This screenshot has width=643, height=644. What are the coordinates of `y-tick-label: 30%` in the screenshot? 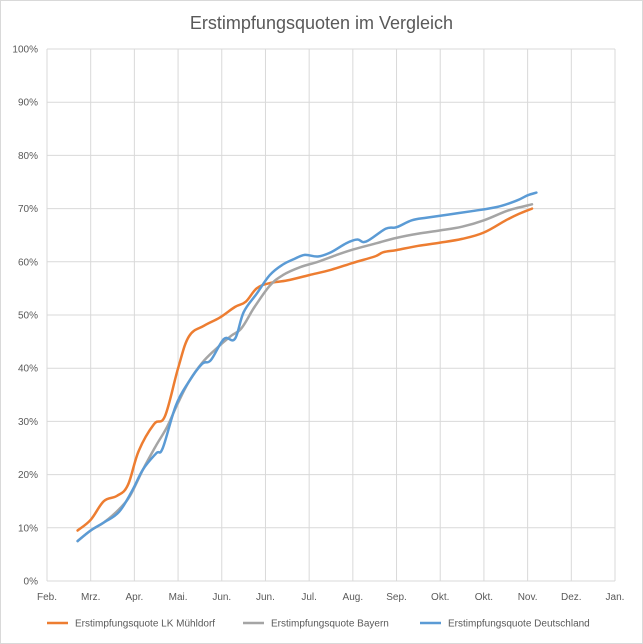 It's located at (28, 422).